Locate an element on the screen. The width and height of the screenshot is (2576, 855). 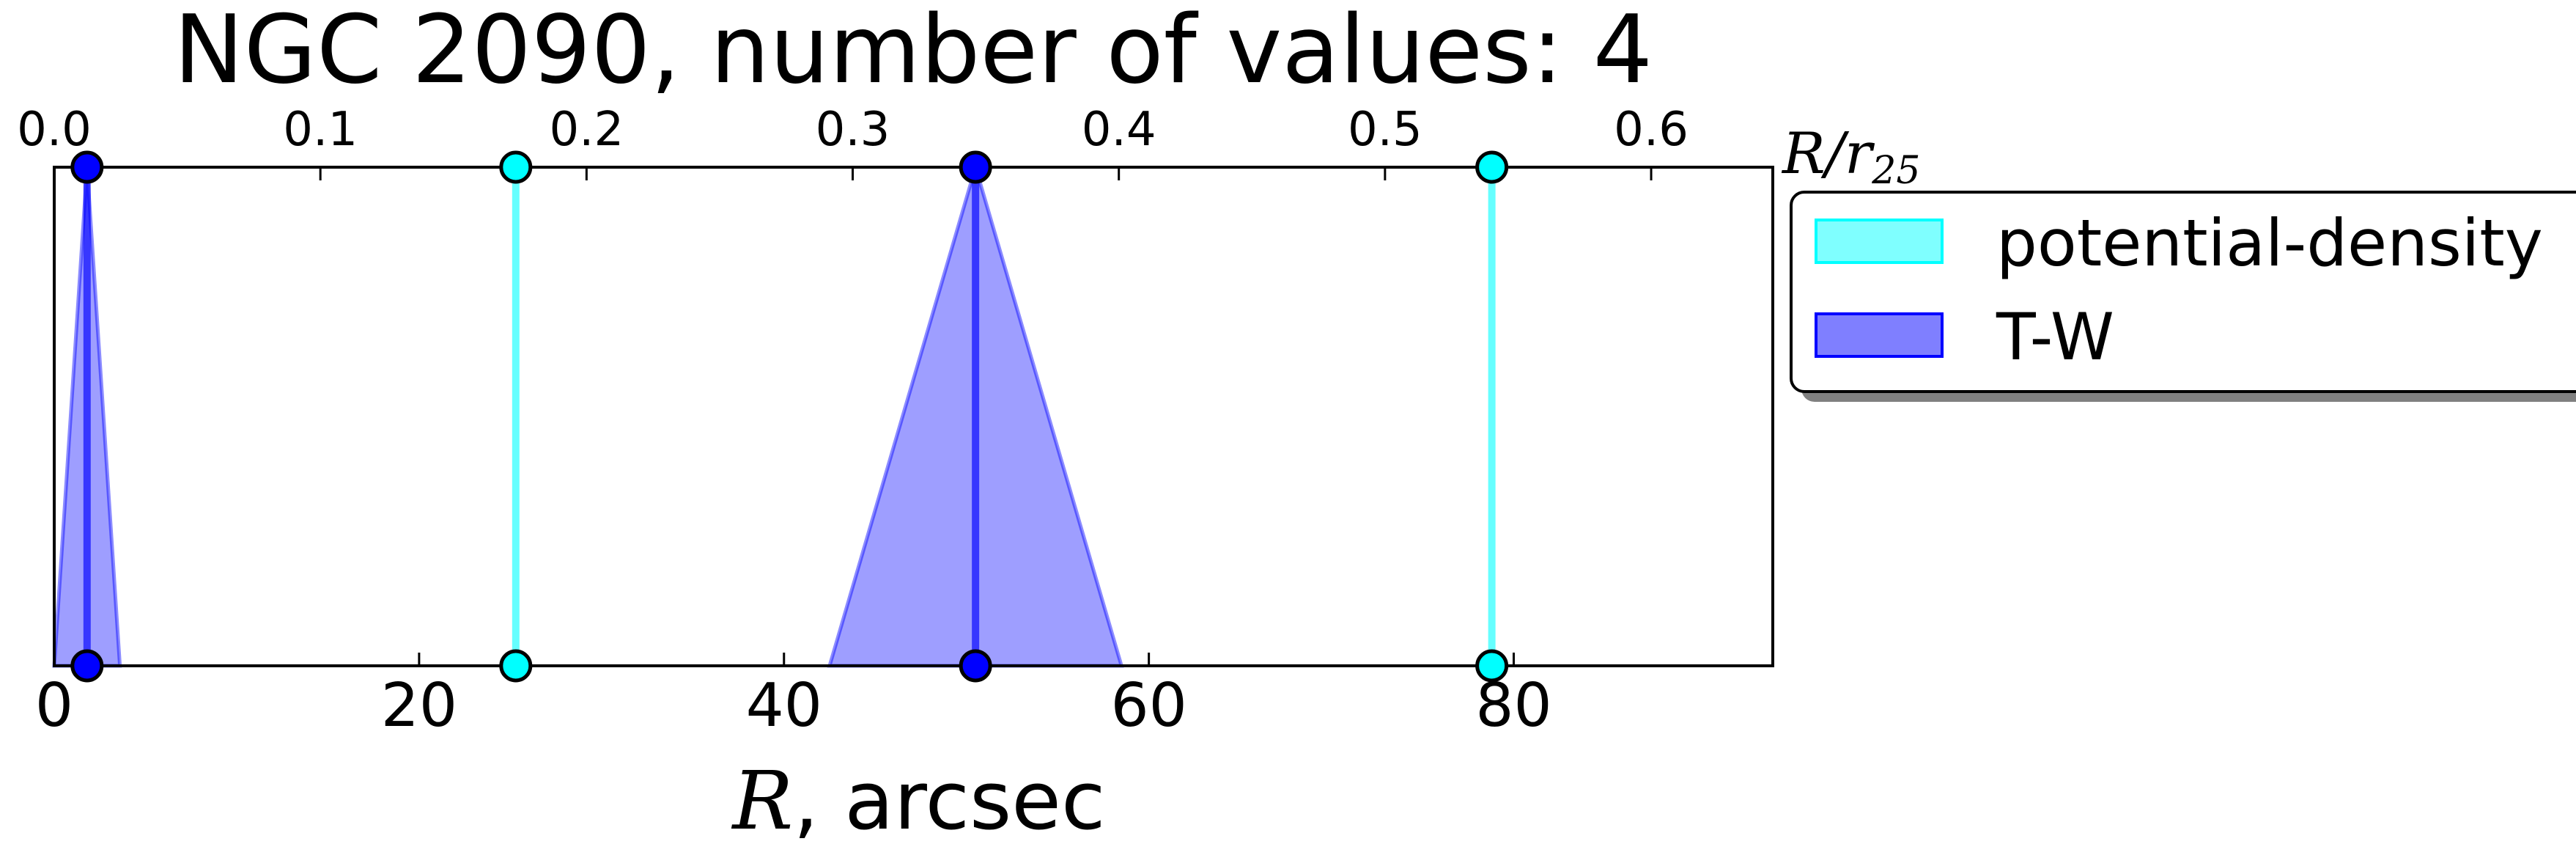
x-tick-label-3: 60 is located at coordinates (1148, 706).